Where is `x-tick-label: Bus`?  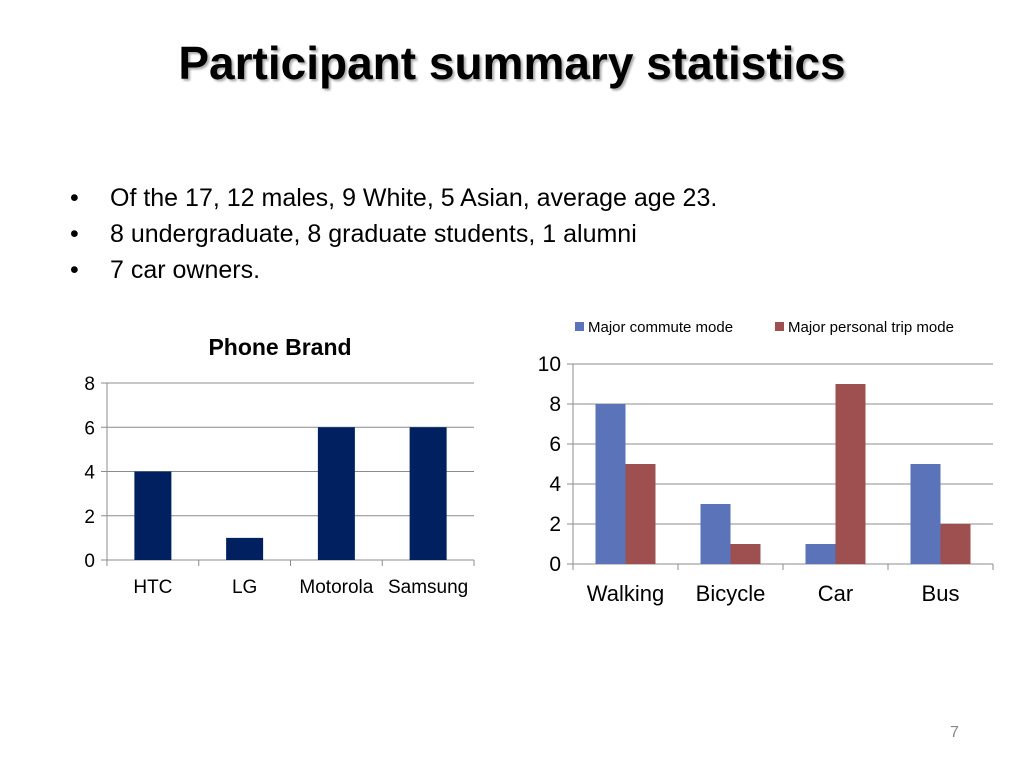
x-tick-label: Bus is located at coordinates (941, 593).